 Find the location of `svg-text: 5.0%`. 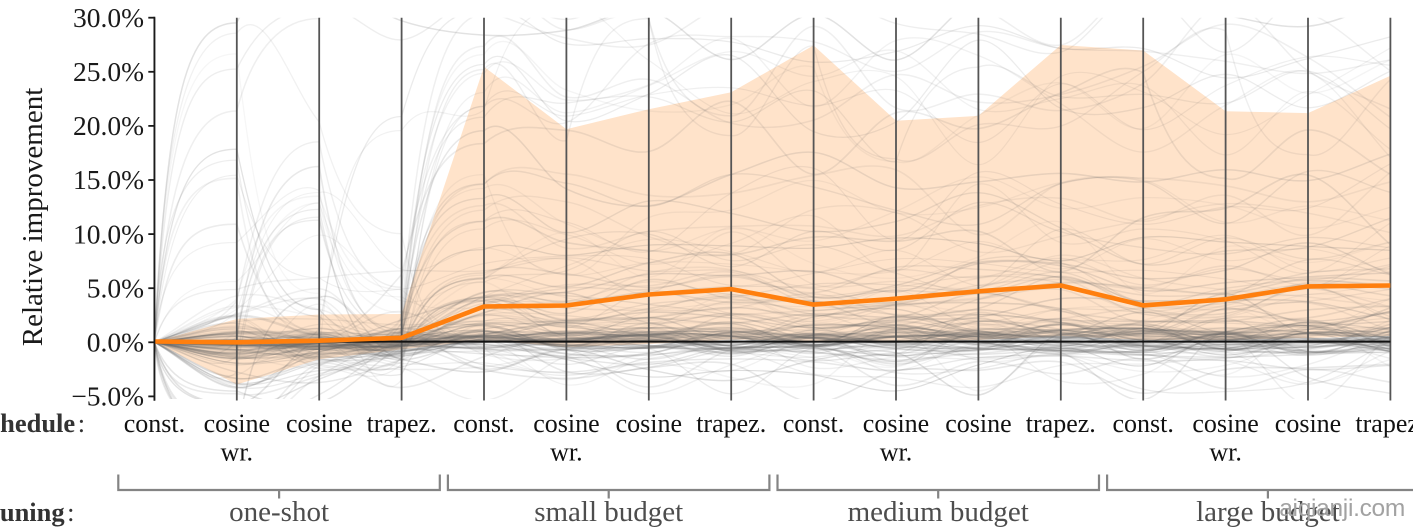

svg-text: 5.0% is located at coordinates (115, 287).